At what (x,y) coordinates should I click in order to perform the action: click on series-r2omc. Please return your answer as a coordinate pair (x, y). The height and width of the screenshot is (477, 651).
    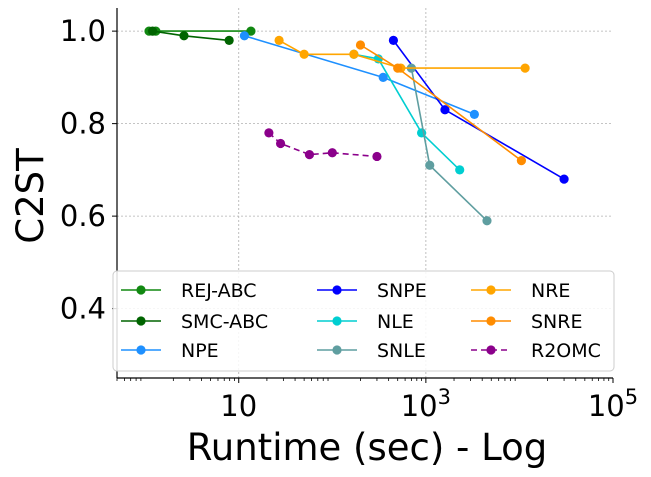
    Looking at the image, I should click on (323, 145).